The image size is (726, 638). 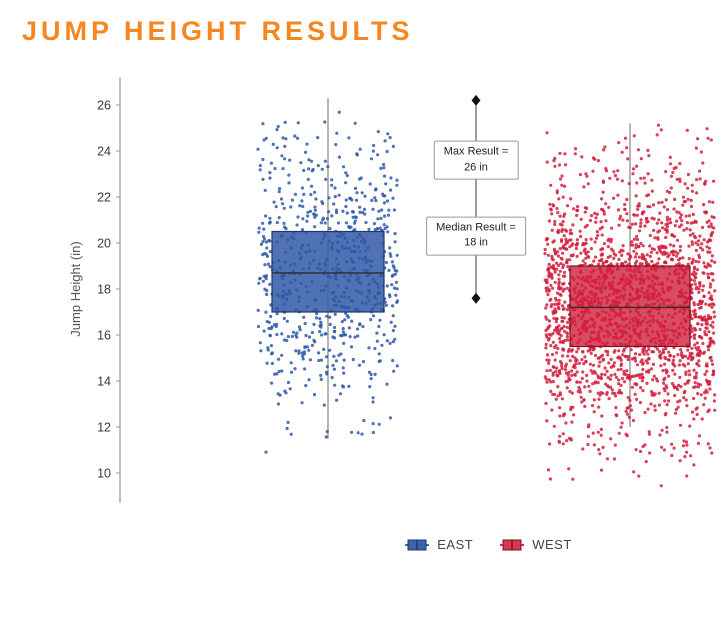 I want to click on east-boxplot-glyph, so click(x=417, y=544).